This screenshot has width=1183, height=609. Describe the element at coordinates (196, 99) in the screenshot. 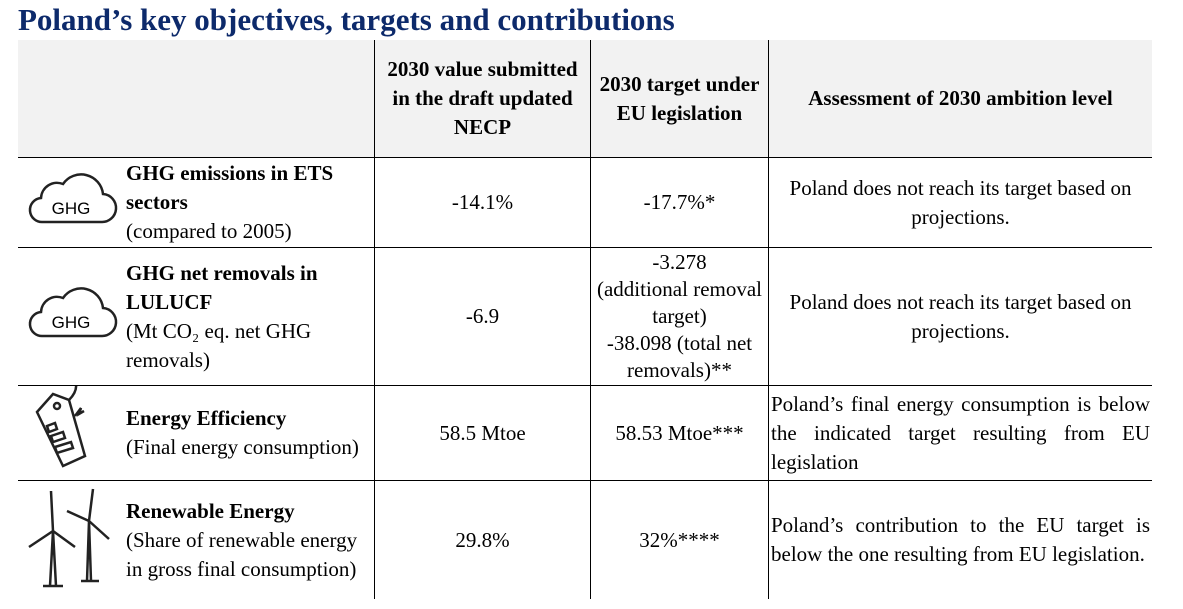

I see `header-cell` at that location.